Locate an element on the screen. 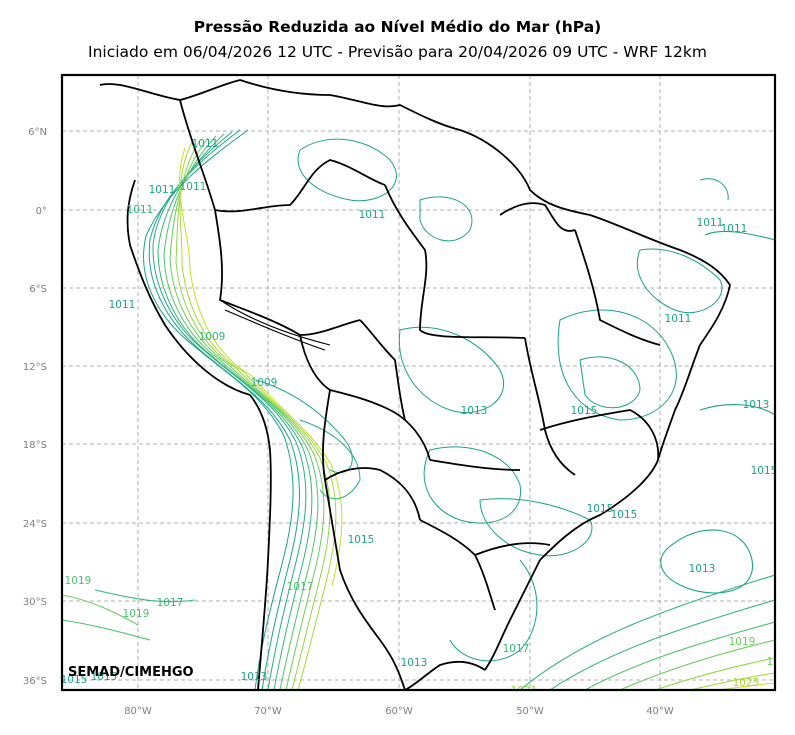  lat-tick-label: 36°S is located at coordinates (35, 681).